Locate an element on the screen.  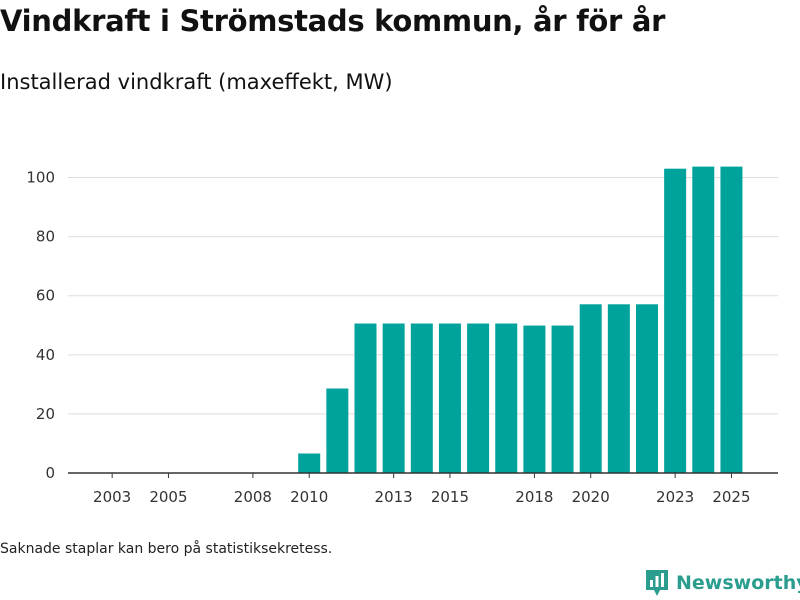
bar-2017 is located at coordinates (506, 398).